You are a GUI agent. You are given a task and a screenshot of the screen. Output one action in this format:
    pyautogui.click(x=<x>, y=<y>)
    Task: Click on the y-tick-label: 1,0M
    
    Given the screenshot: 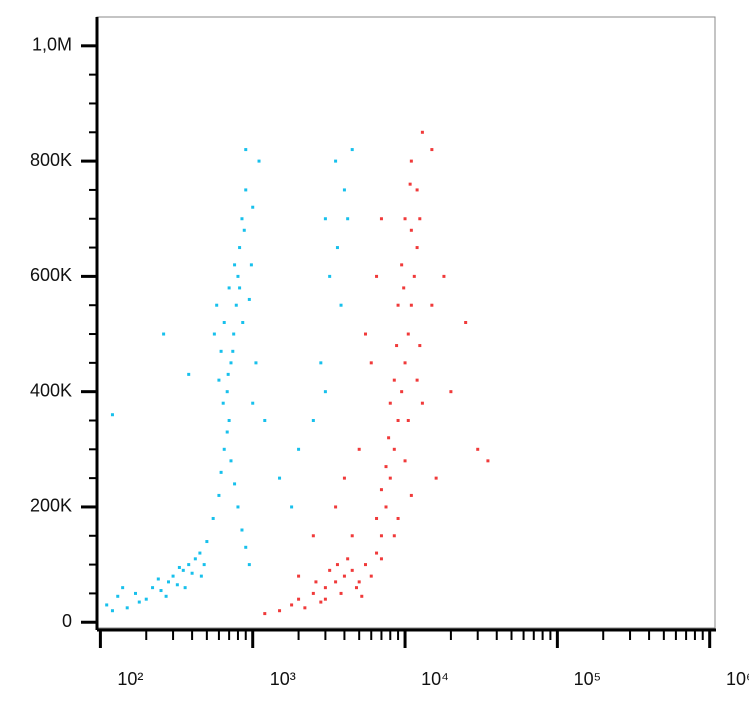 What is the action you would take?
    pyautogui.click(x=52, y=45)
    